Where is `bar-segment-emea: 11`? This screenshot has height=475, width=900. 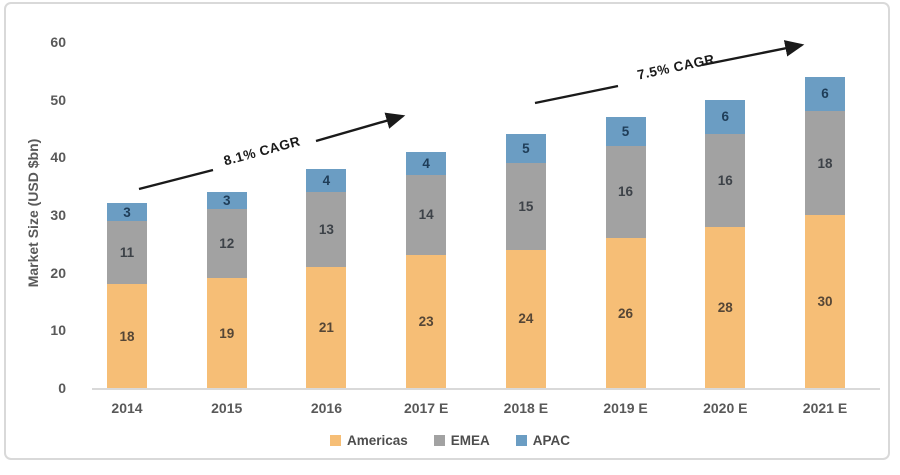 bar-segment-emea: 11 is located at coordinates (127, 252).